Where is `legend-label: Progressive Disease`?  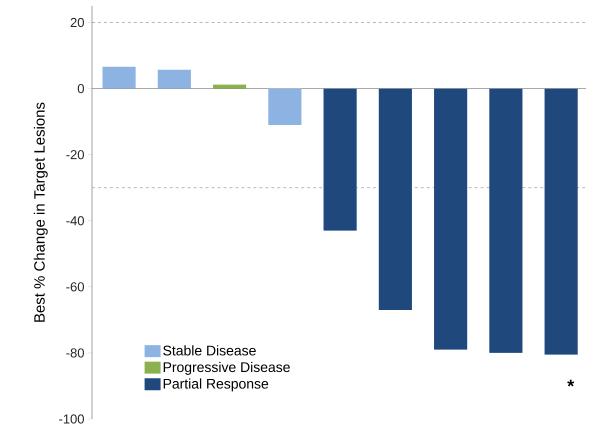
legend-label: Progressive Disease is located at coordinates (227, 368).